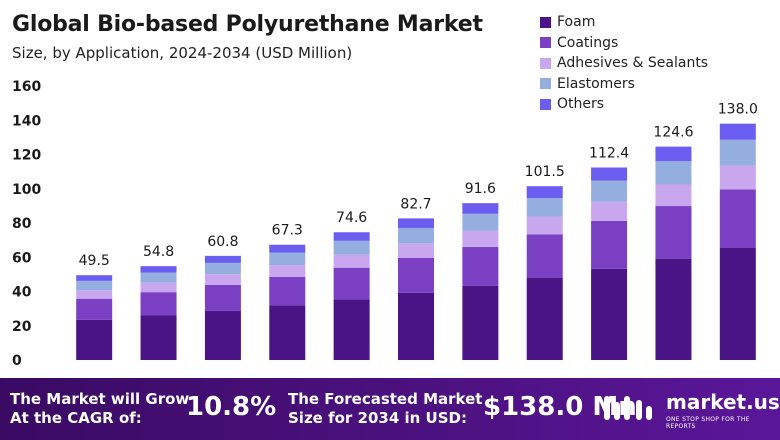 The width and height of the screenshot is (780, 440). I want to click on bar-total-label: 60.8, so click(222, 242).